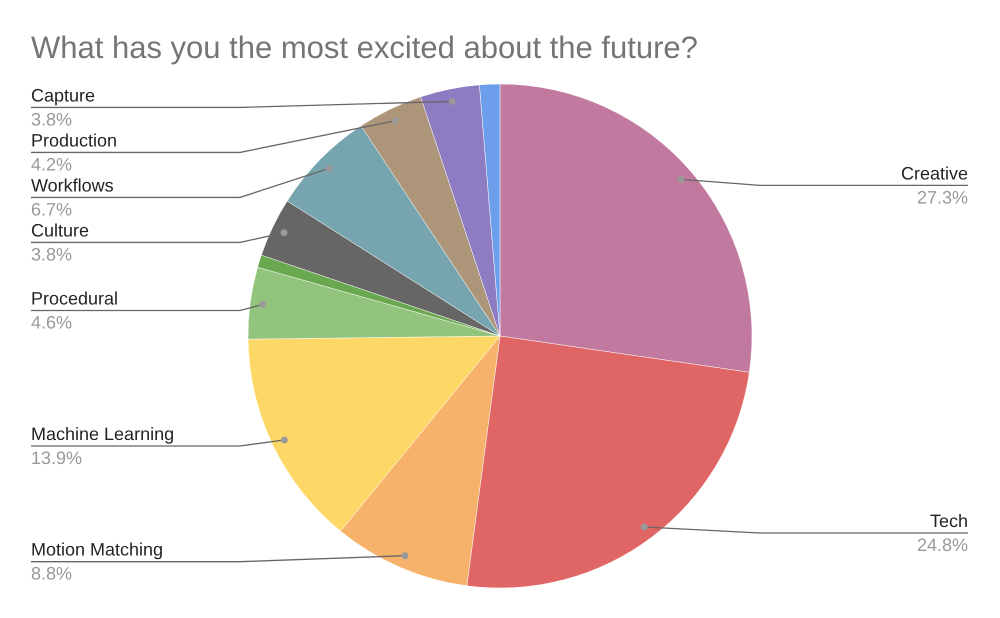  Describe the element at coordinates (56, 458) in the screenshot. I see `data-label: 13.9%` at that location.